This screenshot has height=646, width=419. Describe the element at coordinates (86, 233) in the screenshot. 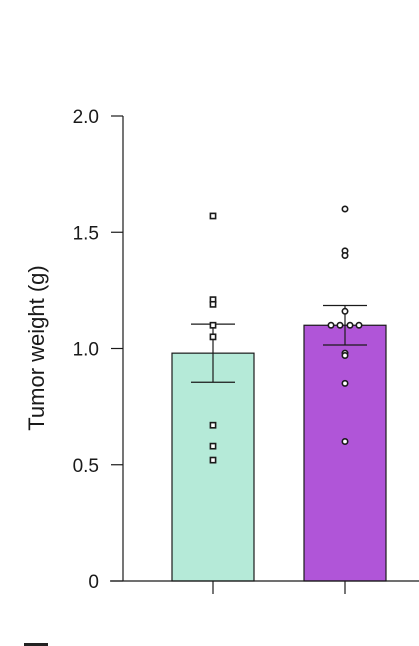

I see `y-tick-label: 1.5` at that location.